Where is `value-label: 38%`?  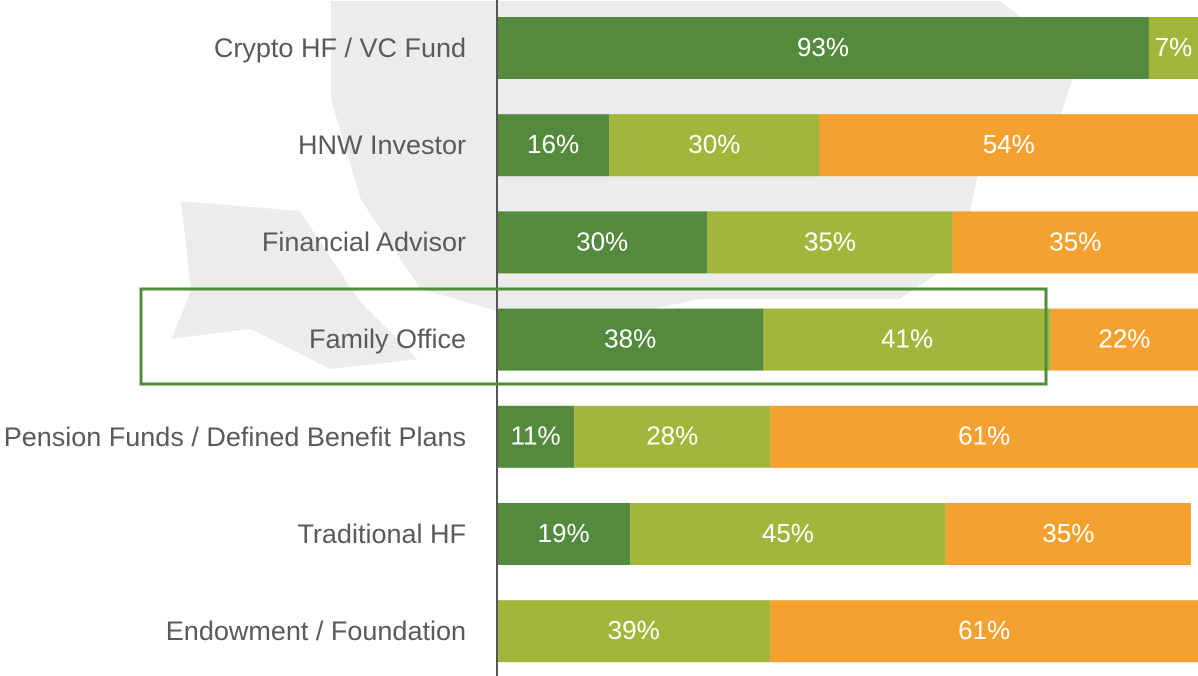
value-label: 38% is located at coordinates (630, 338).